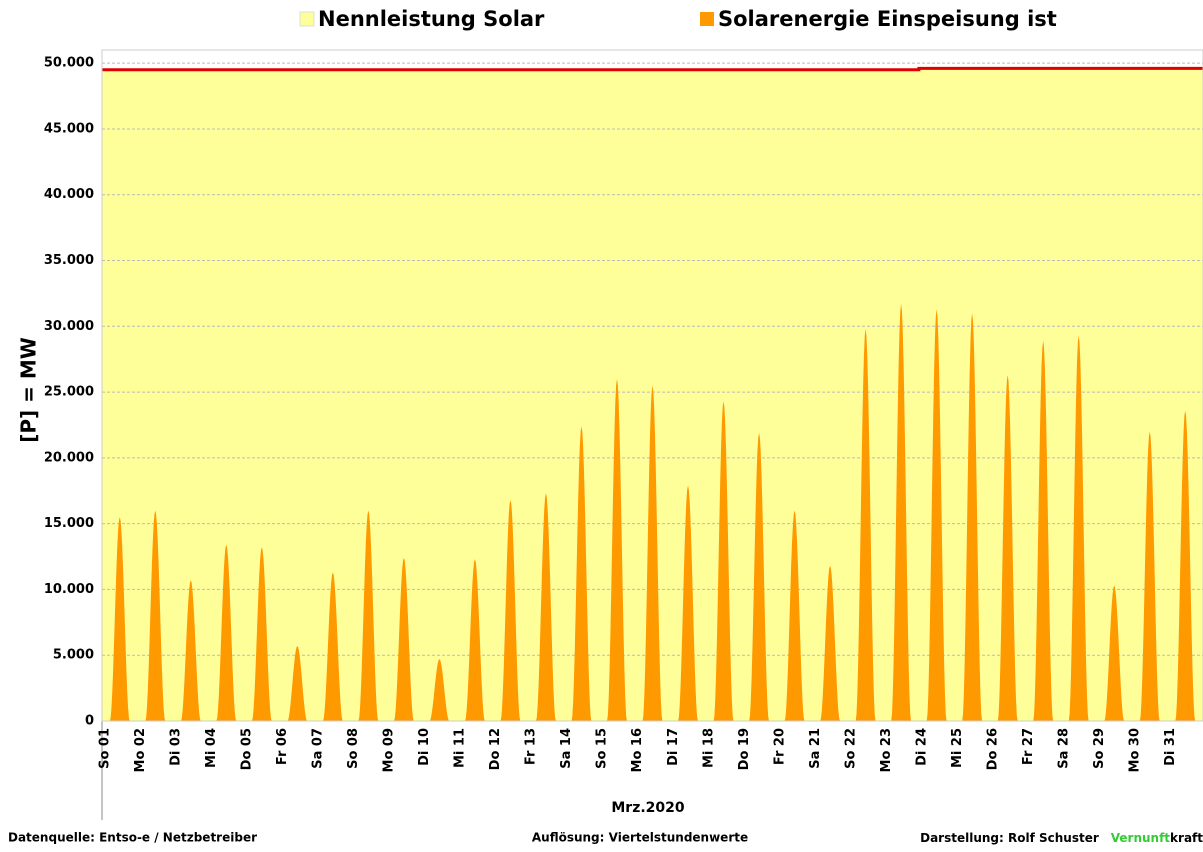 The image size is (1203, 852). I want to click on x-tick-label: Fr 13, so click(531, 746).